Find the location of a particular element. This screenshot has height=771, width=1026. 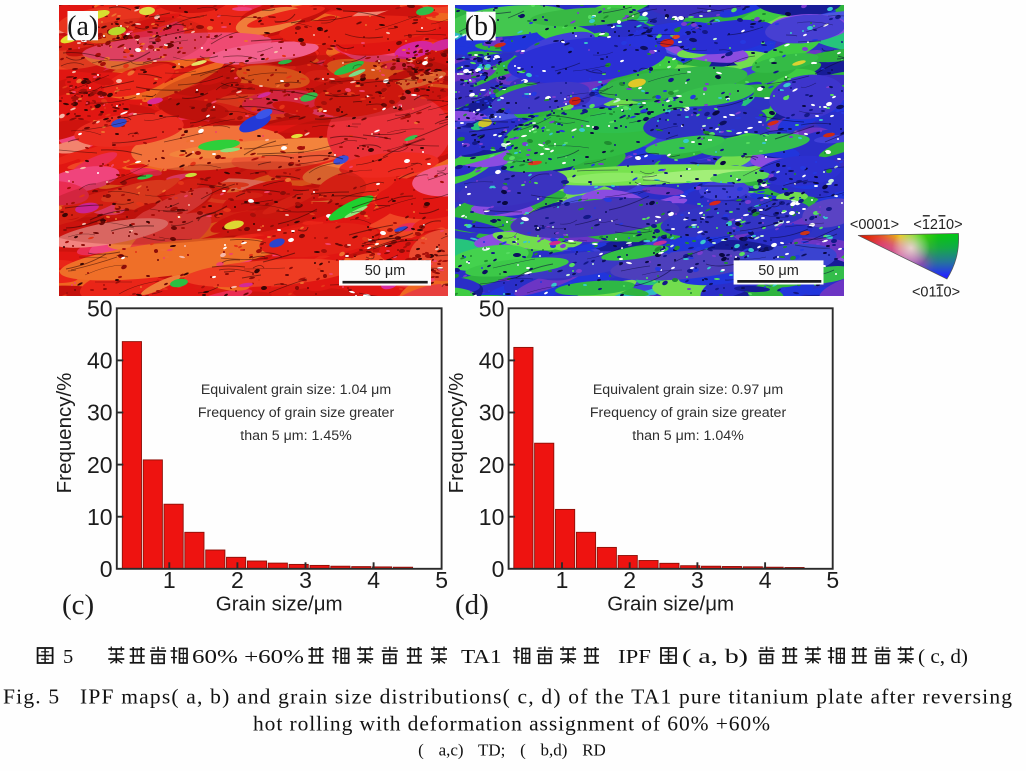

svg-text: <0001> is located at coordinates (874, 225).